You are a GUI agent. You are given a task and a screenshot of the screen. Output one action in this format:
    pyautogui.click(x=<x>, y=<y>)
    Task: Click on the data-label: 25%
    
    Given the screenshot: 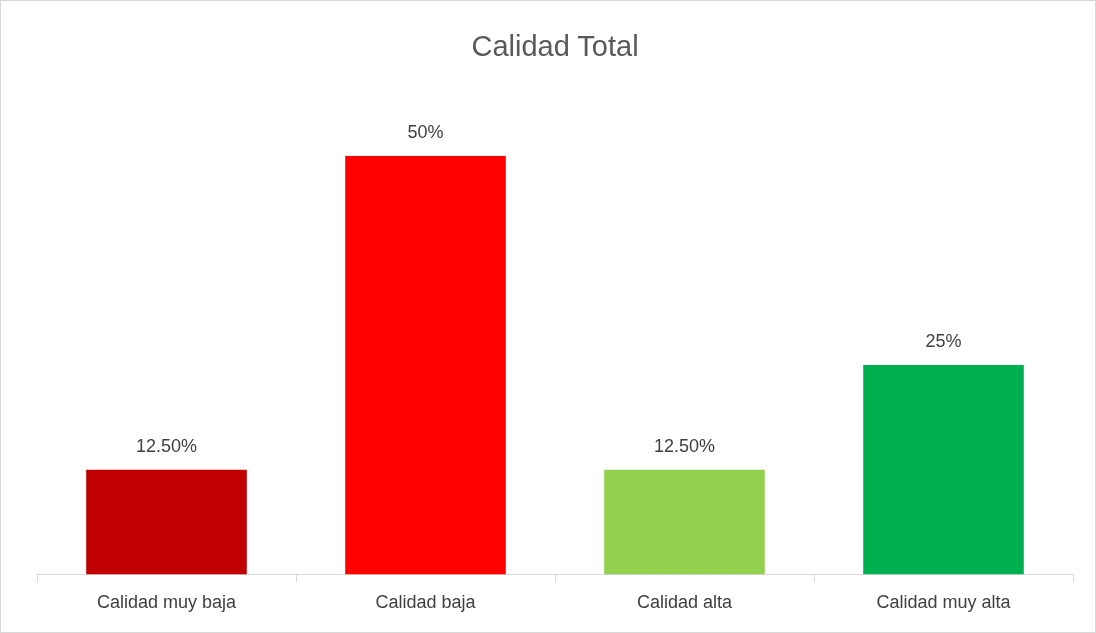 What is the action you would take?
    pyautogui.click(x=943, y=341)
    